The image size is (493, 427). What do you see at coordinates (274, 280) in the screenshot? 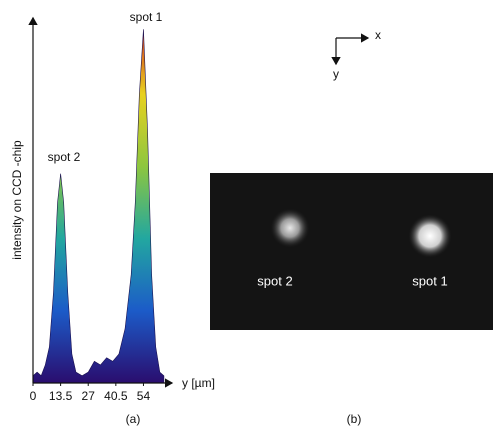
I see `spot-label: spot 2` at bounding box center [274, 280].